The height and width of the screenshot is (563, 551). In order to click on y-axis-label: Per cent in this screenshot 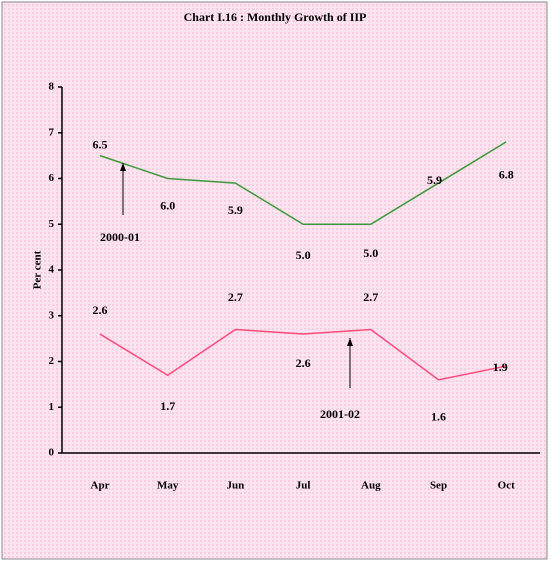, I will do `click(38, 269)`.